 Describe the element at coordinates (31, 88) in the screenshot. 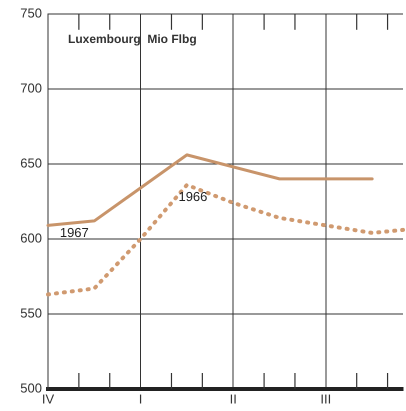

I see `y-tick-label: 700` at that location.